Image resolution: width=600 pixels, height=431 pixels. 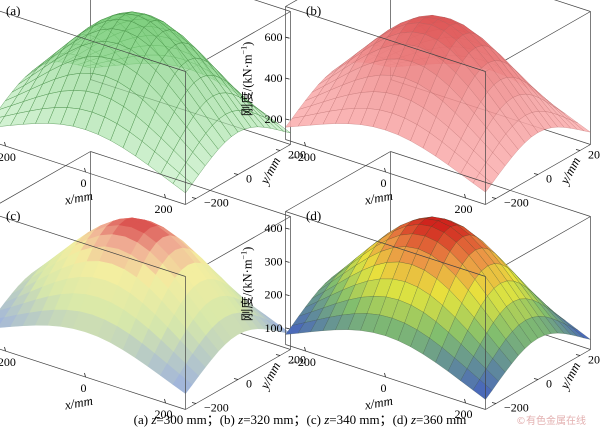 What do you see at coordinates (13, 215) in the screenshot?
I see `panel-label: (c)` at bounding box center [13, 215].